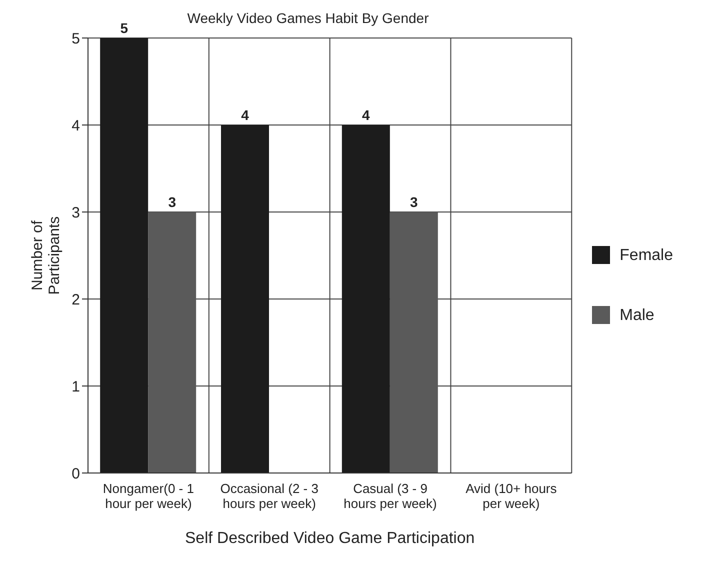 Image resolution: width=701 pixels, height=573 pixels. What do you see at coordinates (646, 255) in the screenshot?
I see `legend-label: Female` at bounding box center [646, 255].